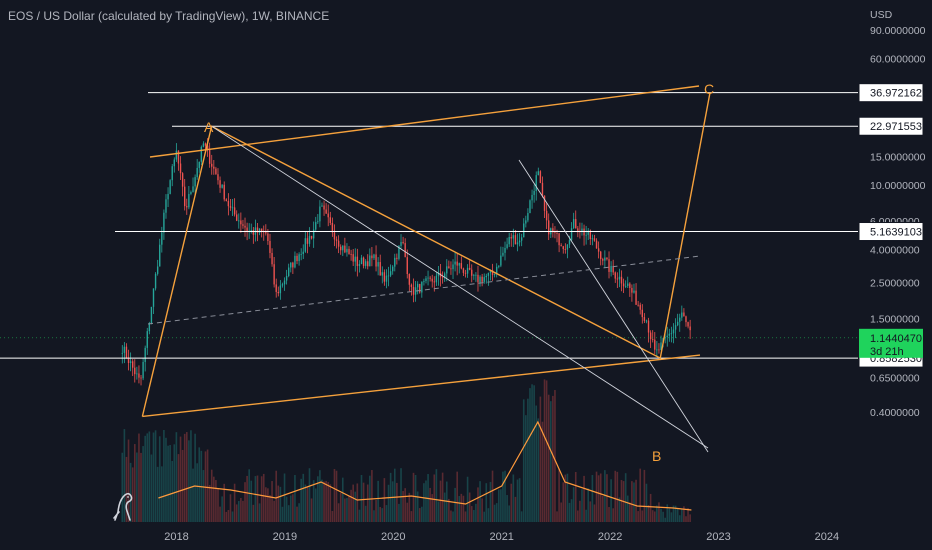  Describe the element at coordinates (424, 290) in the screenshot. I see `dashed-trend-line` at that location.